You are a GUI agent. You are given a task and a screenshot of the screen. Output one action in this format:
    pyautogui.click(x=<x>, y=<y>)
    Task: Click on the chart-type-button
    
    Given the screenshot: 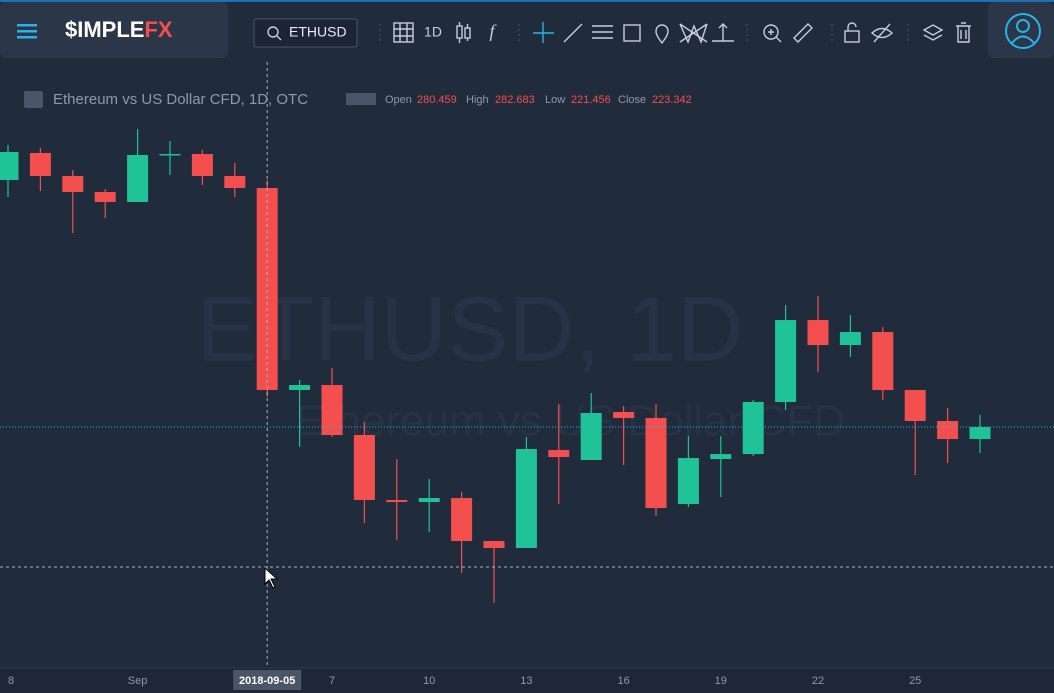 What is the action you would take?
    pyautogui.click(x=463, y=32)
    